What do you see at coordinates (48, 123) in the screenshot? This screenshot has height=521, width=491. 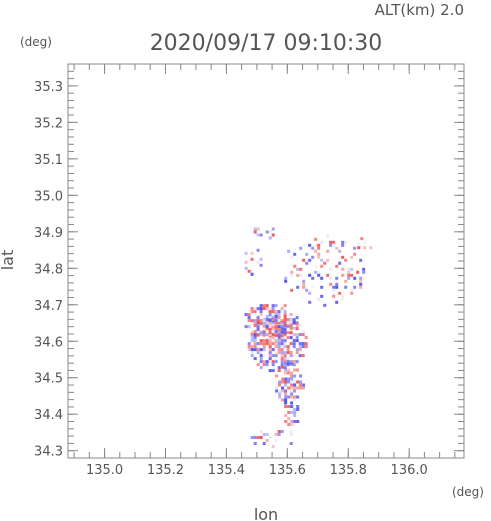 I see `y-tick-label: 35.2` at bounding box center [48, 123].